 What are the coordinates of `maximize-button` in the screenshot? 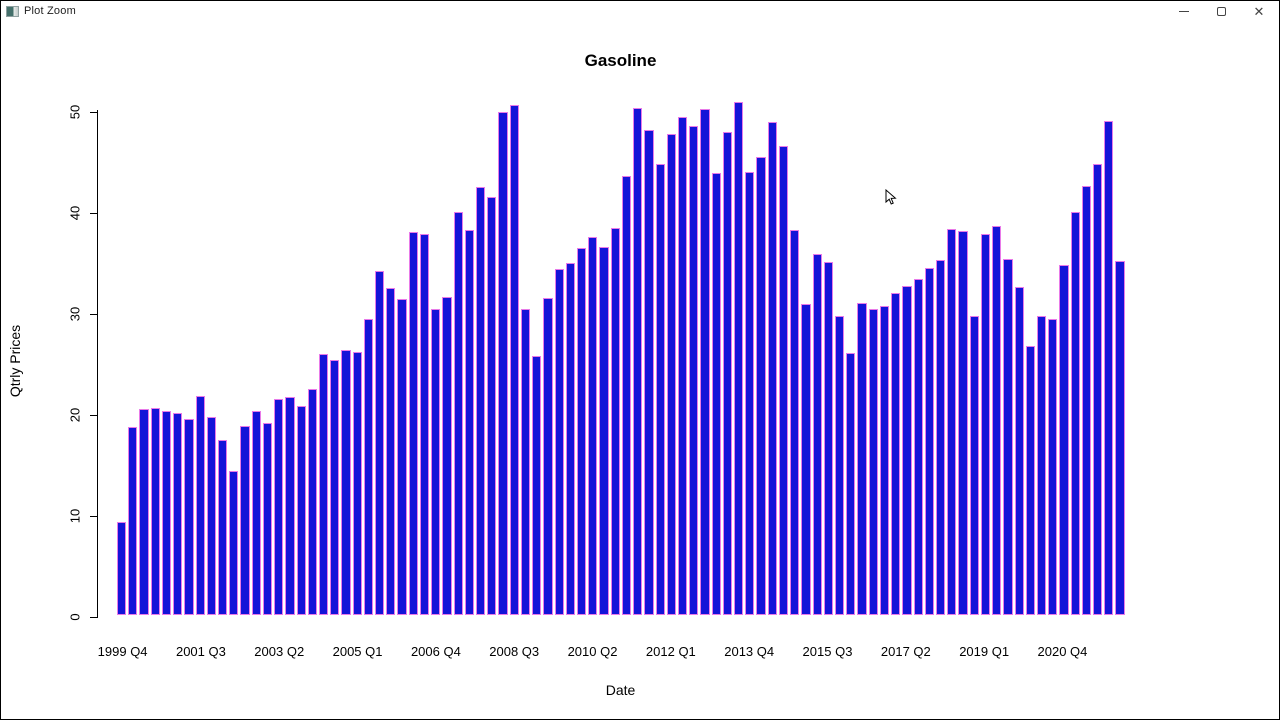 It's located at (1221, 11).